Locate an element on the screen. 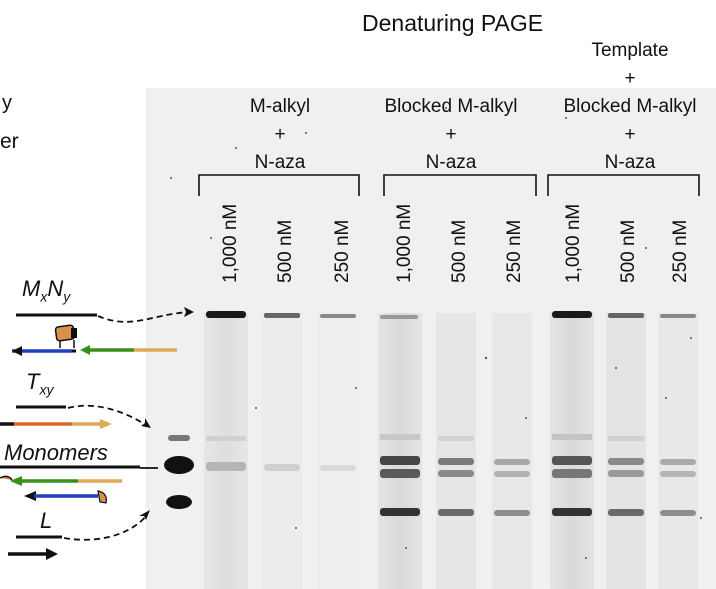  lane-label-8: 500 nM is located at coordinates (628, 251).